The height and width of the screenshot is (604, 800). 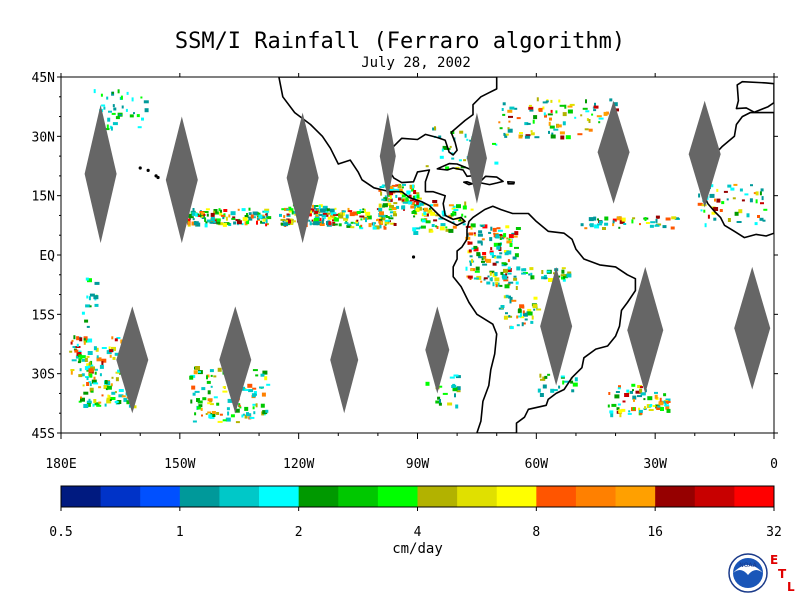 I want to click on colorbar-segment, so click(x=397, y=496).